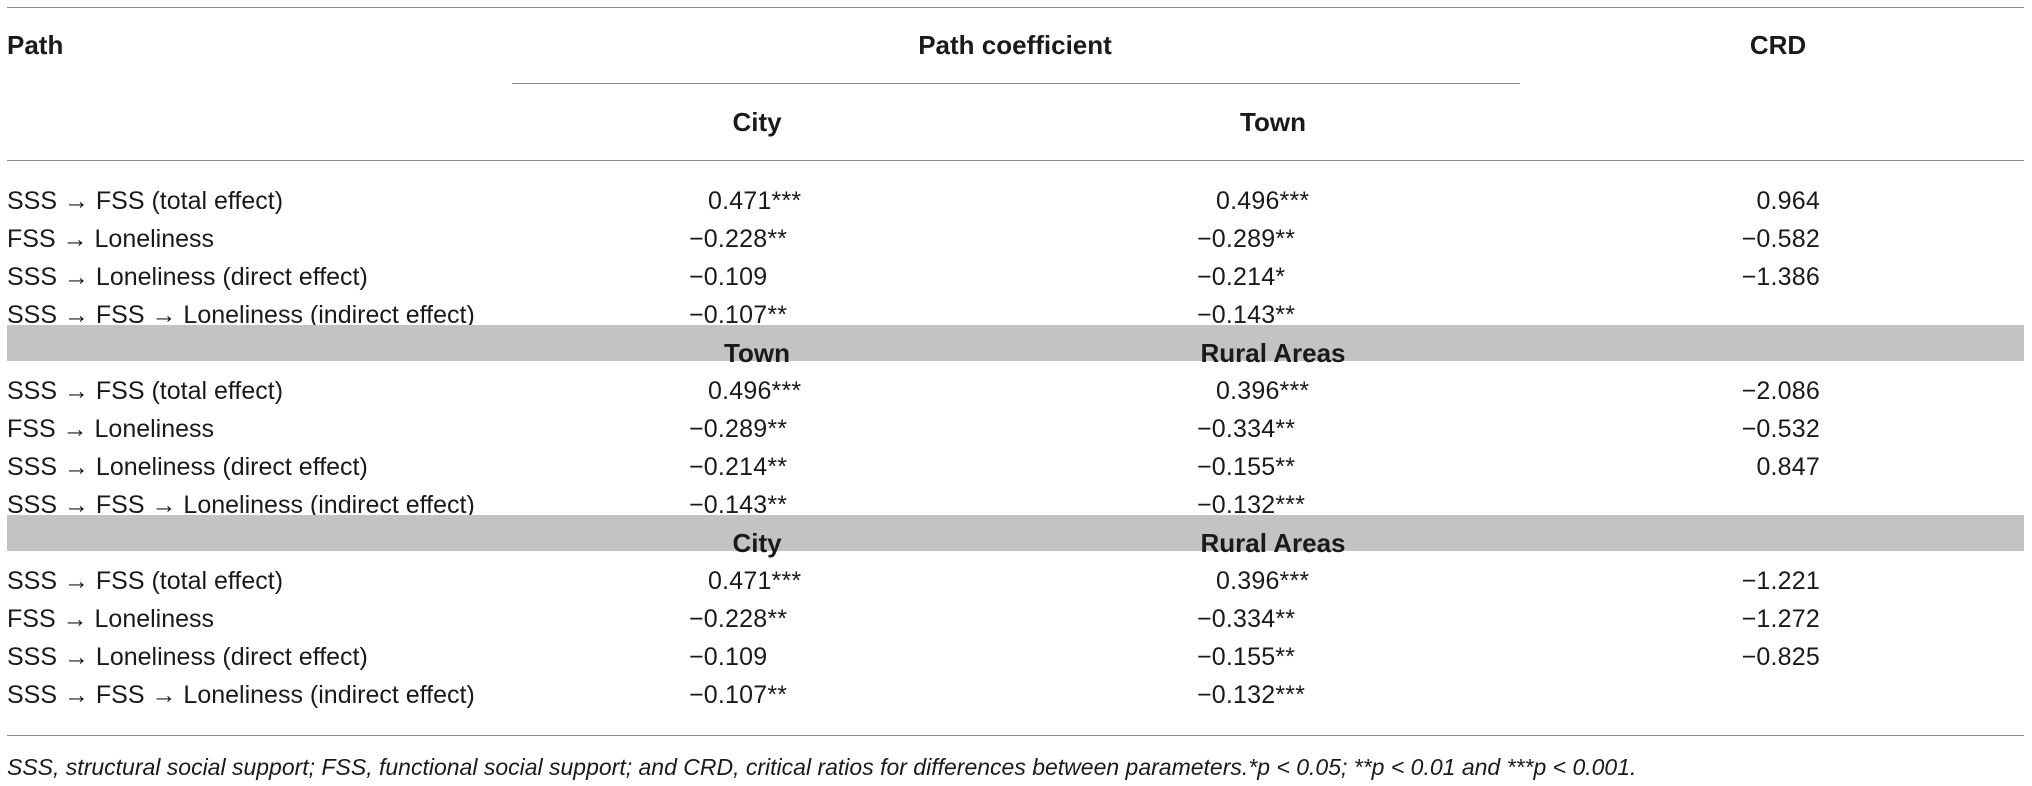 This screenshot has height=786, width=2032. What do you see at coordinates (1780, 657) in the screenshot?
I see `table-row-crd: −0.825` at bounding box center [1780, 657].